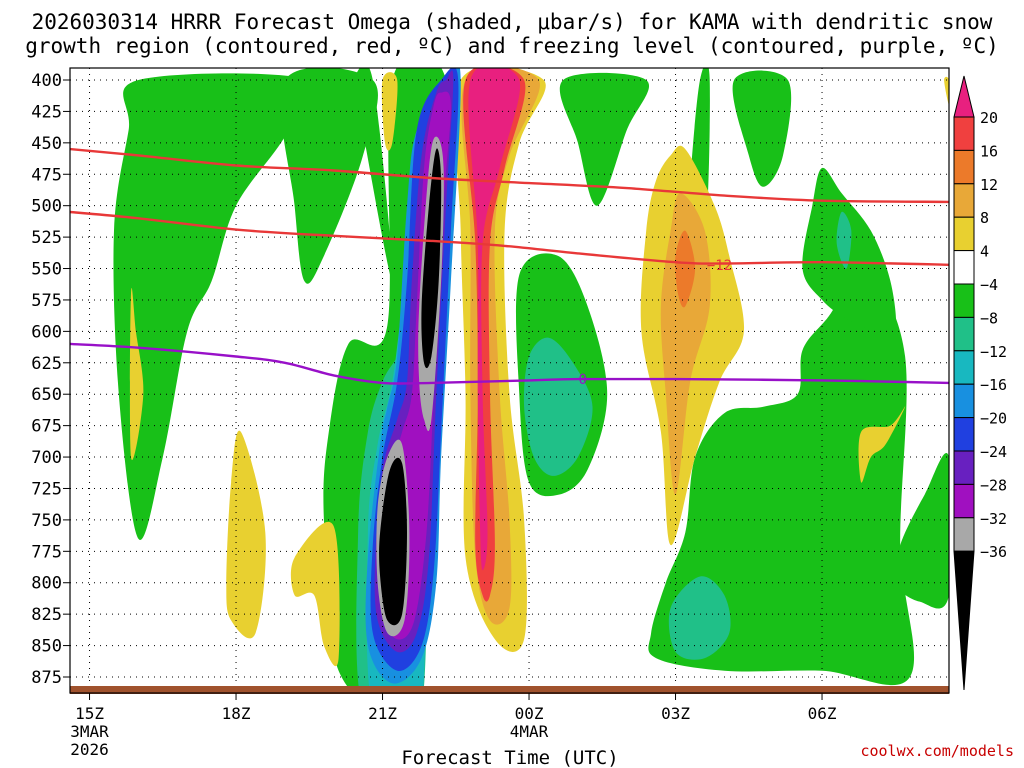 This screenshot has height=768, width=1024. Describe the element at coordinates (382, 713) in the screenshot. I see `x-tick-label: 21Z` at that location.